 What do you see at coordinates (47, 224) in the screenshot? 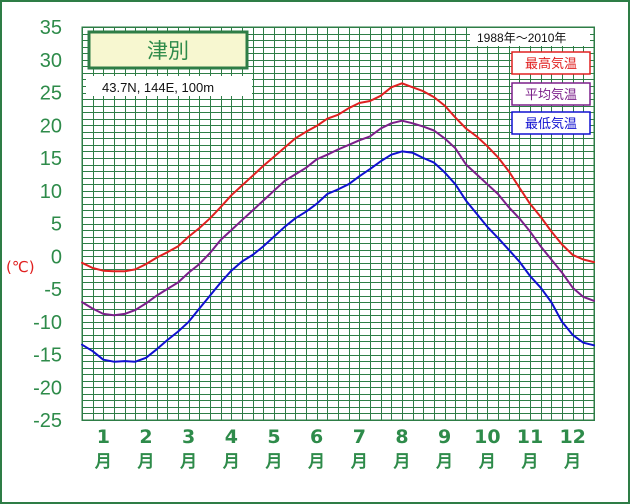
I see `y-axis-ticks: 35 30 25 20 15 10 5 0 -5 -10 -15 -20 -25` at bounding box center [47, 224].